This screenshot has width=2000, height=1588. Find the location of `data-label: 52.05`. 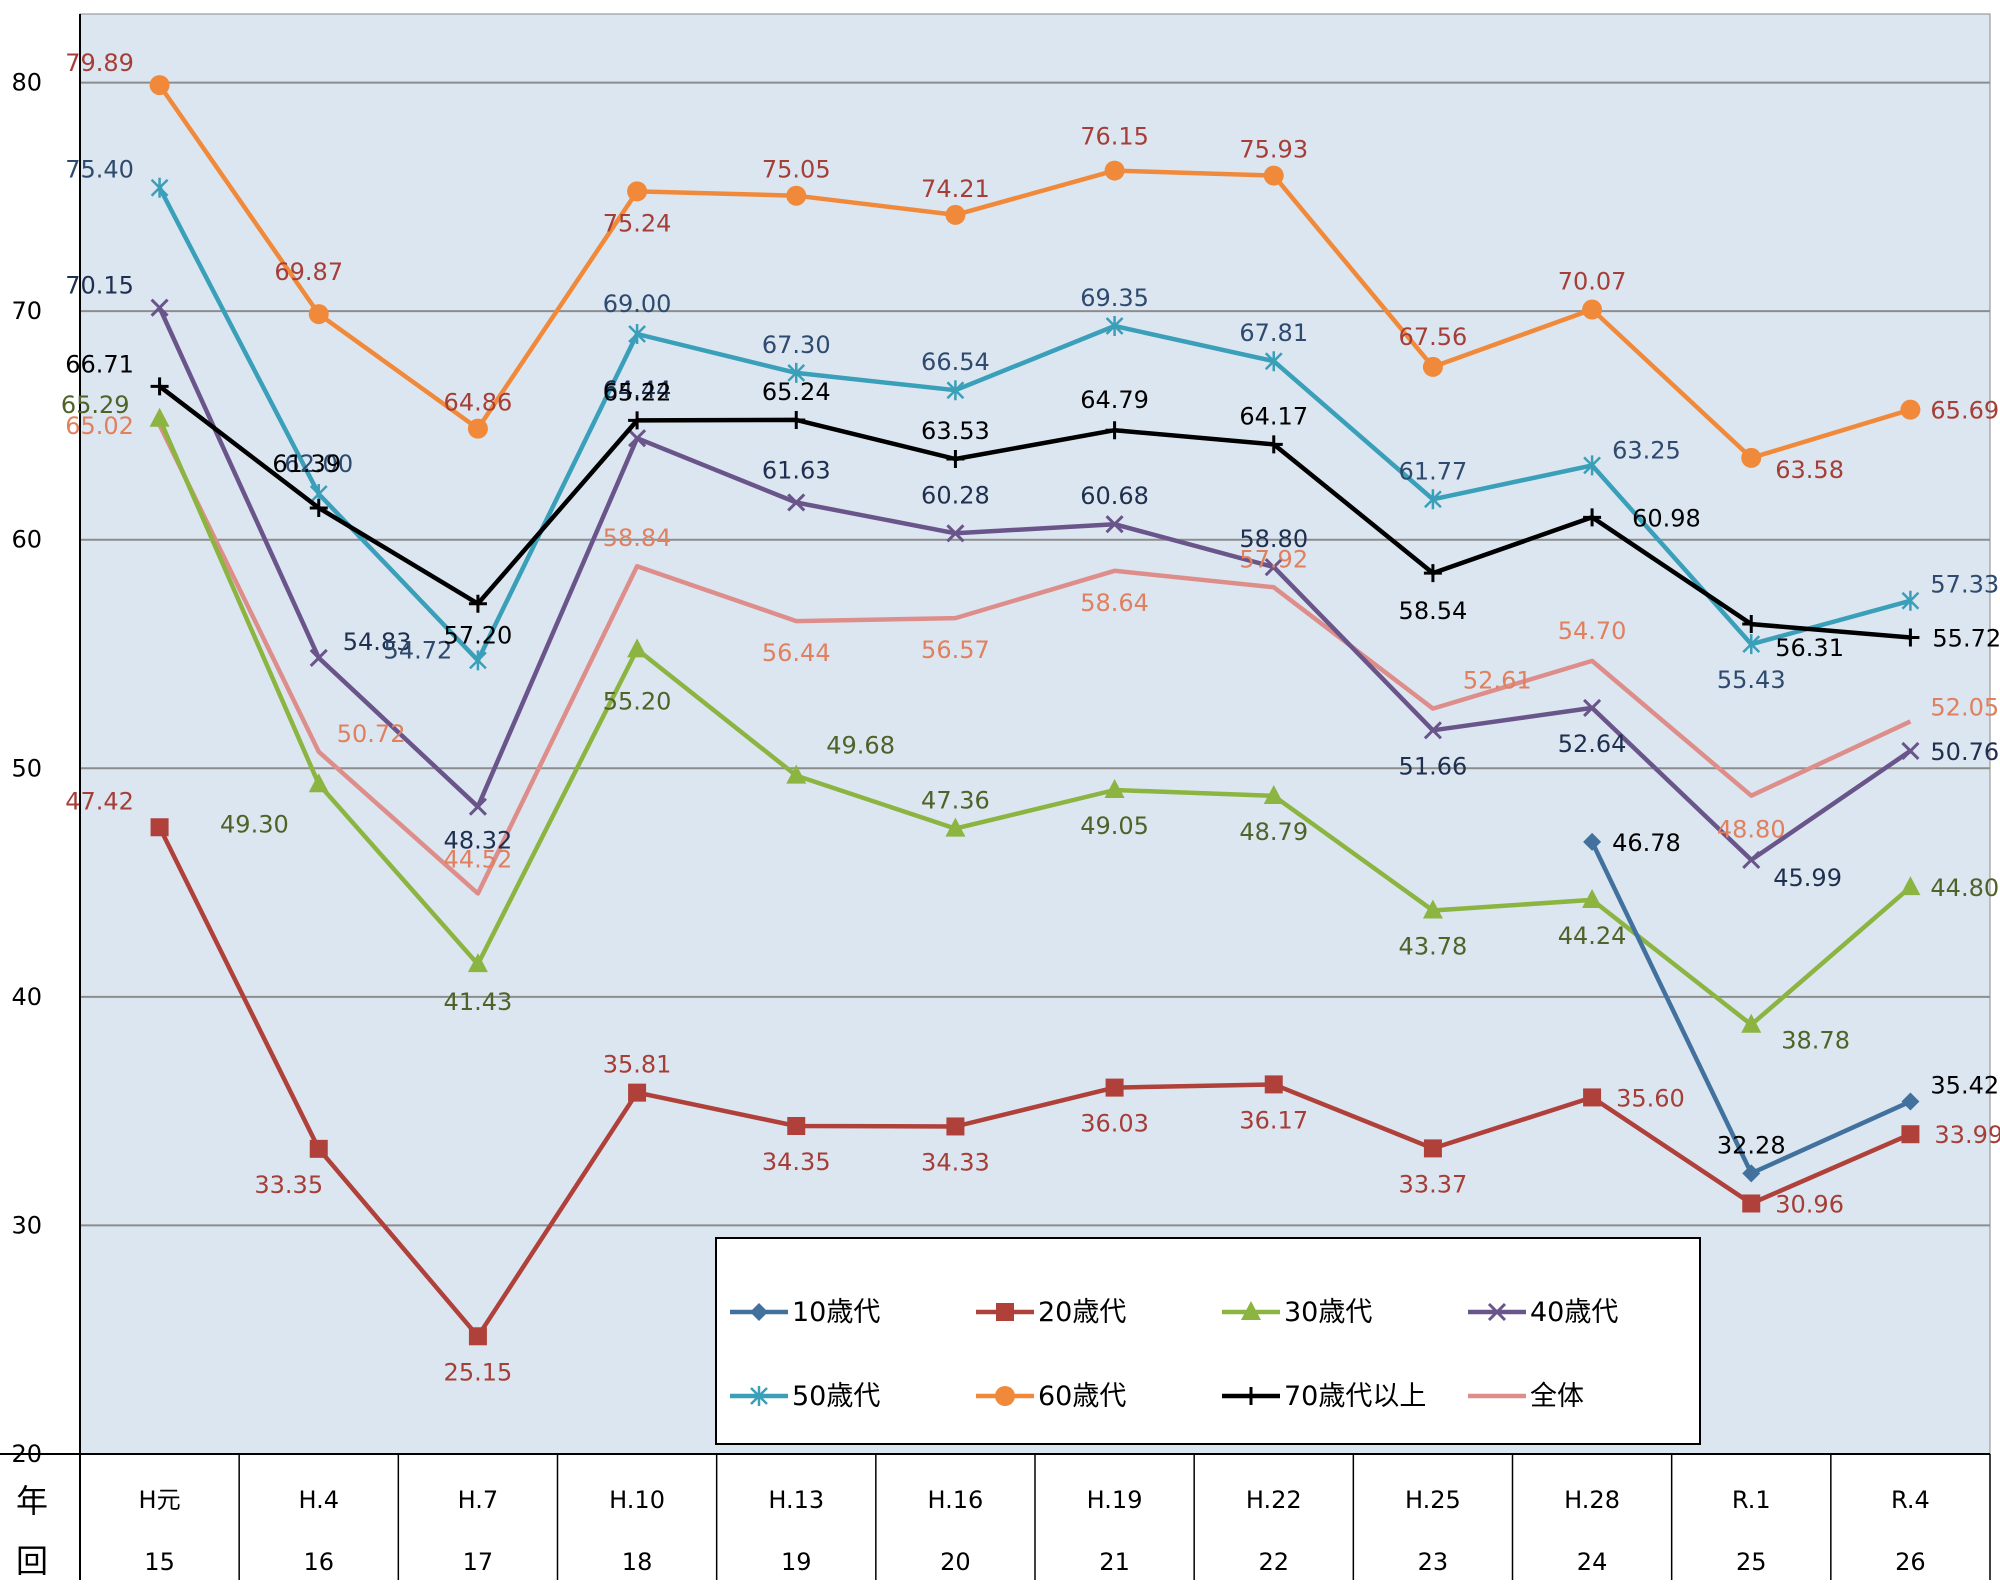

data-label: 52.05 is located at coordinates (1964, 707).